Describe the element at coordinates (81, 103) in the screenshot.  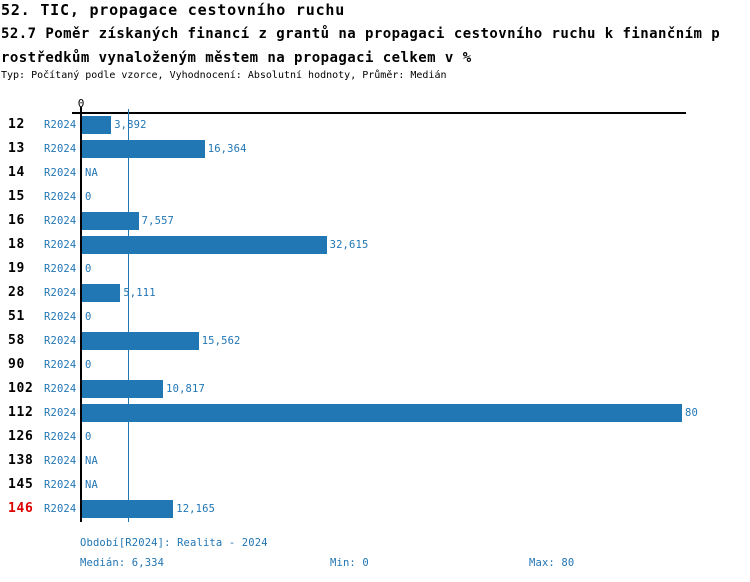
I see `x-axis-zero-label: 0` at that location.